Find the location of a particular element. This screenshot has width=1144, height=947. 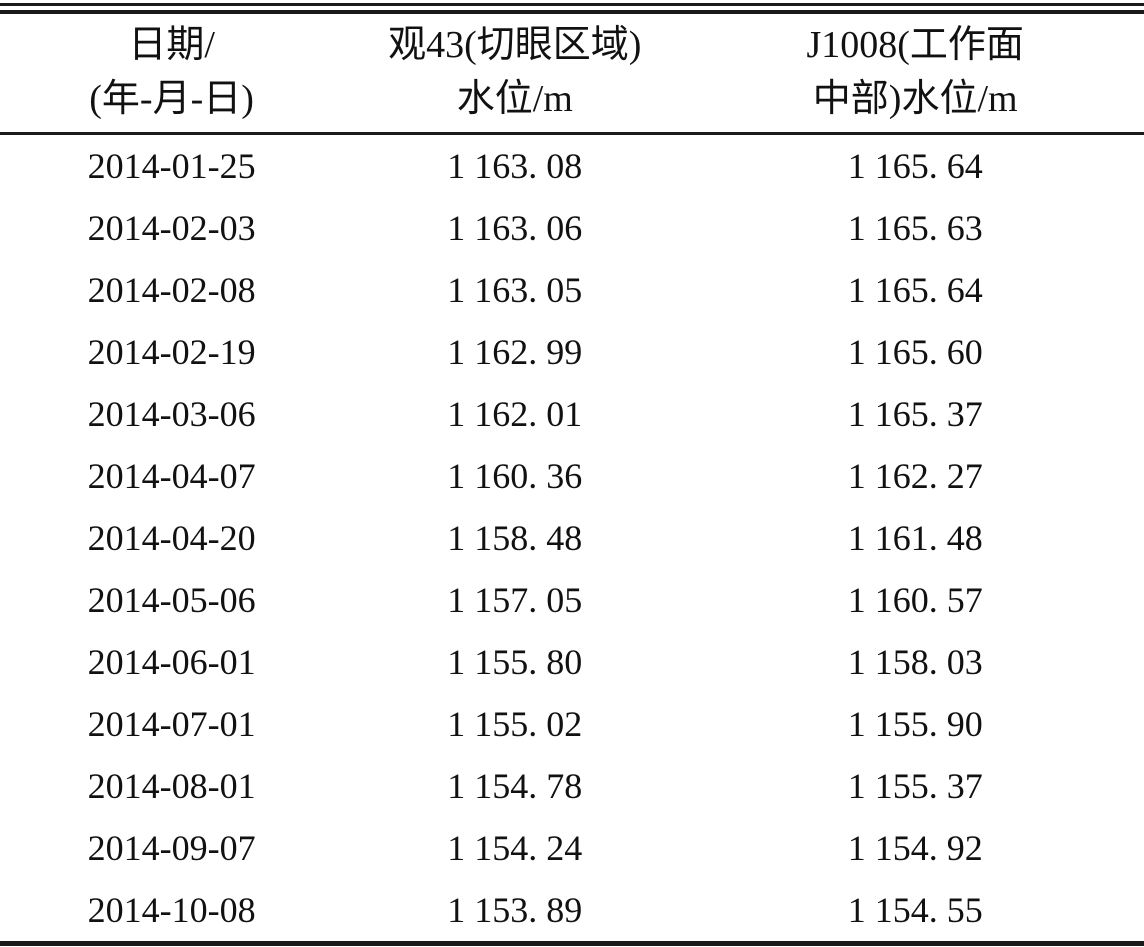

header-j1008-column: J1008(工作面 中部)水位/m is located at coordinates (915, 74).